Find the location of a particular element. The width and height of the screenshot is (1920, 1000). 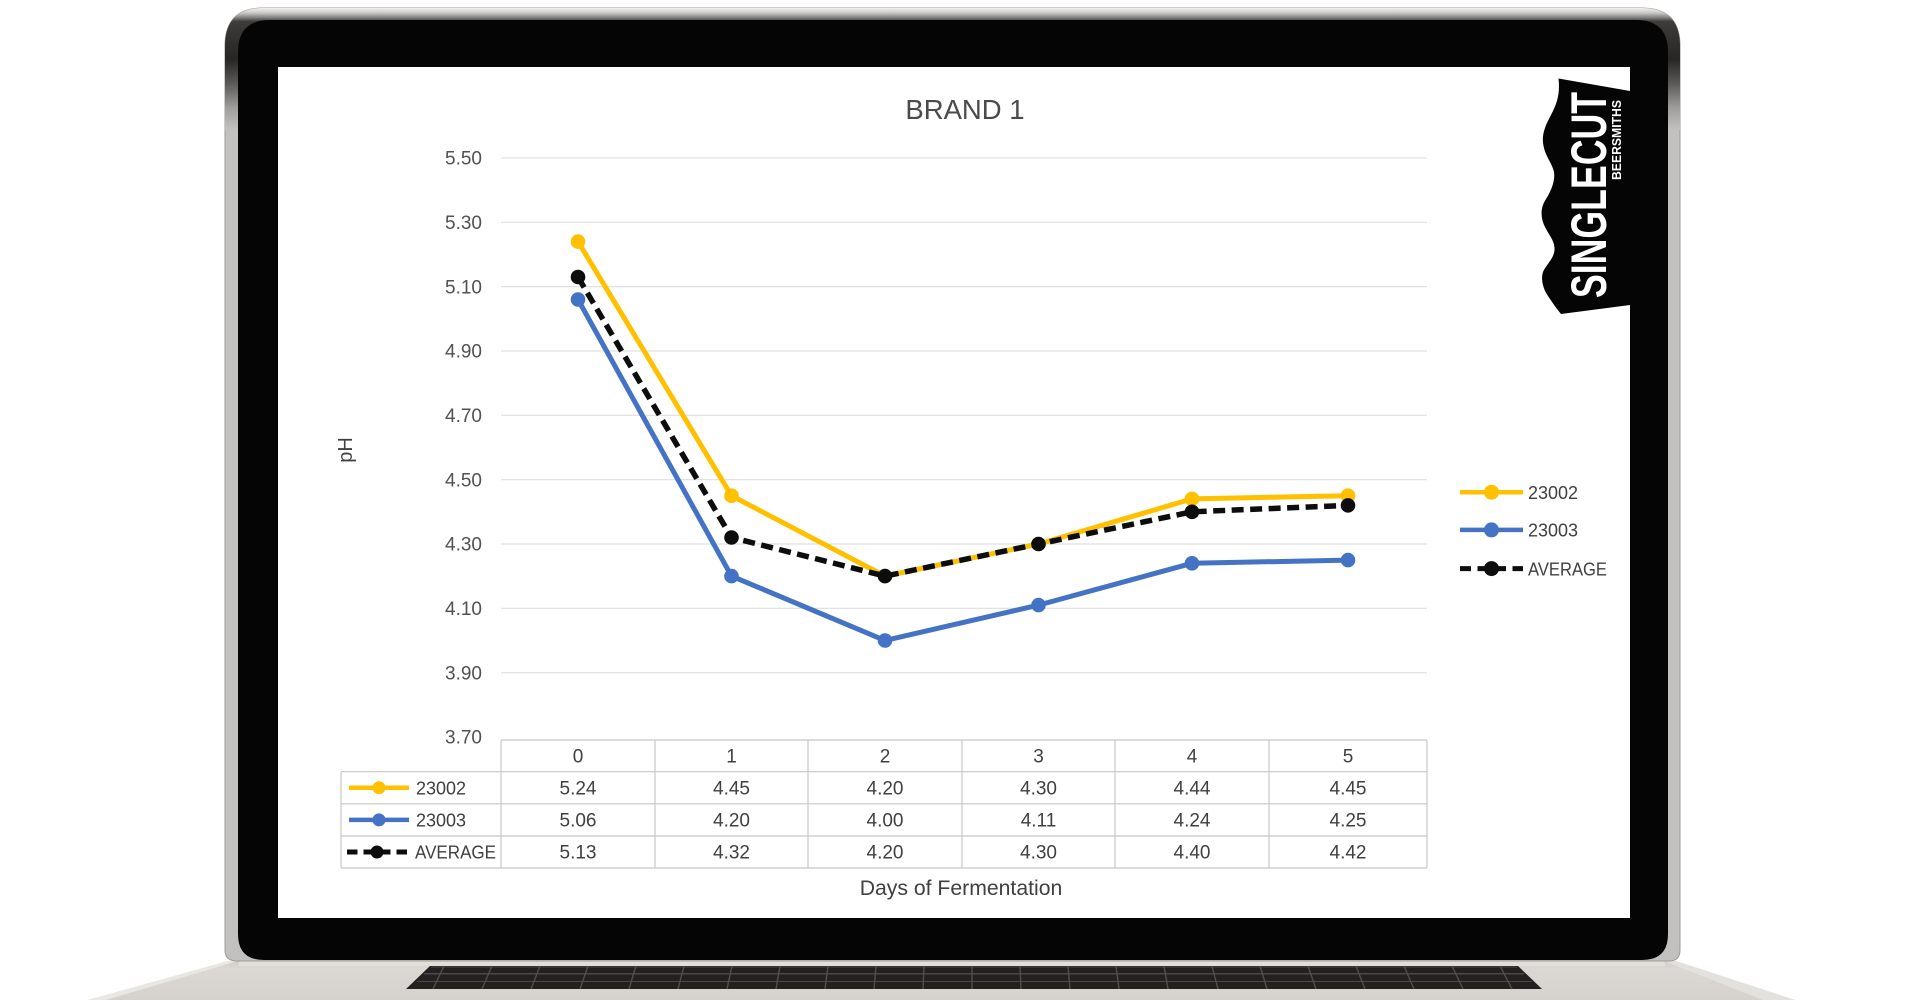

svg-text: 4.32 is located at coordinates (731, 853).